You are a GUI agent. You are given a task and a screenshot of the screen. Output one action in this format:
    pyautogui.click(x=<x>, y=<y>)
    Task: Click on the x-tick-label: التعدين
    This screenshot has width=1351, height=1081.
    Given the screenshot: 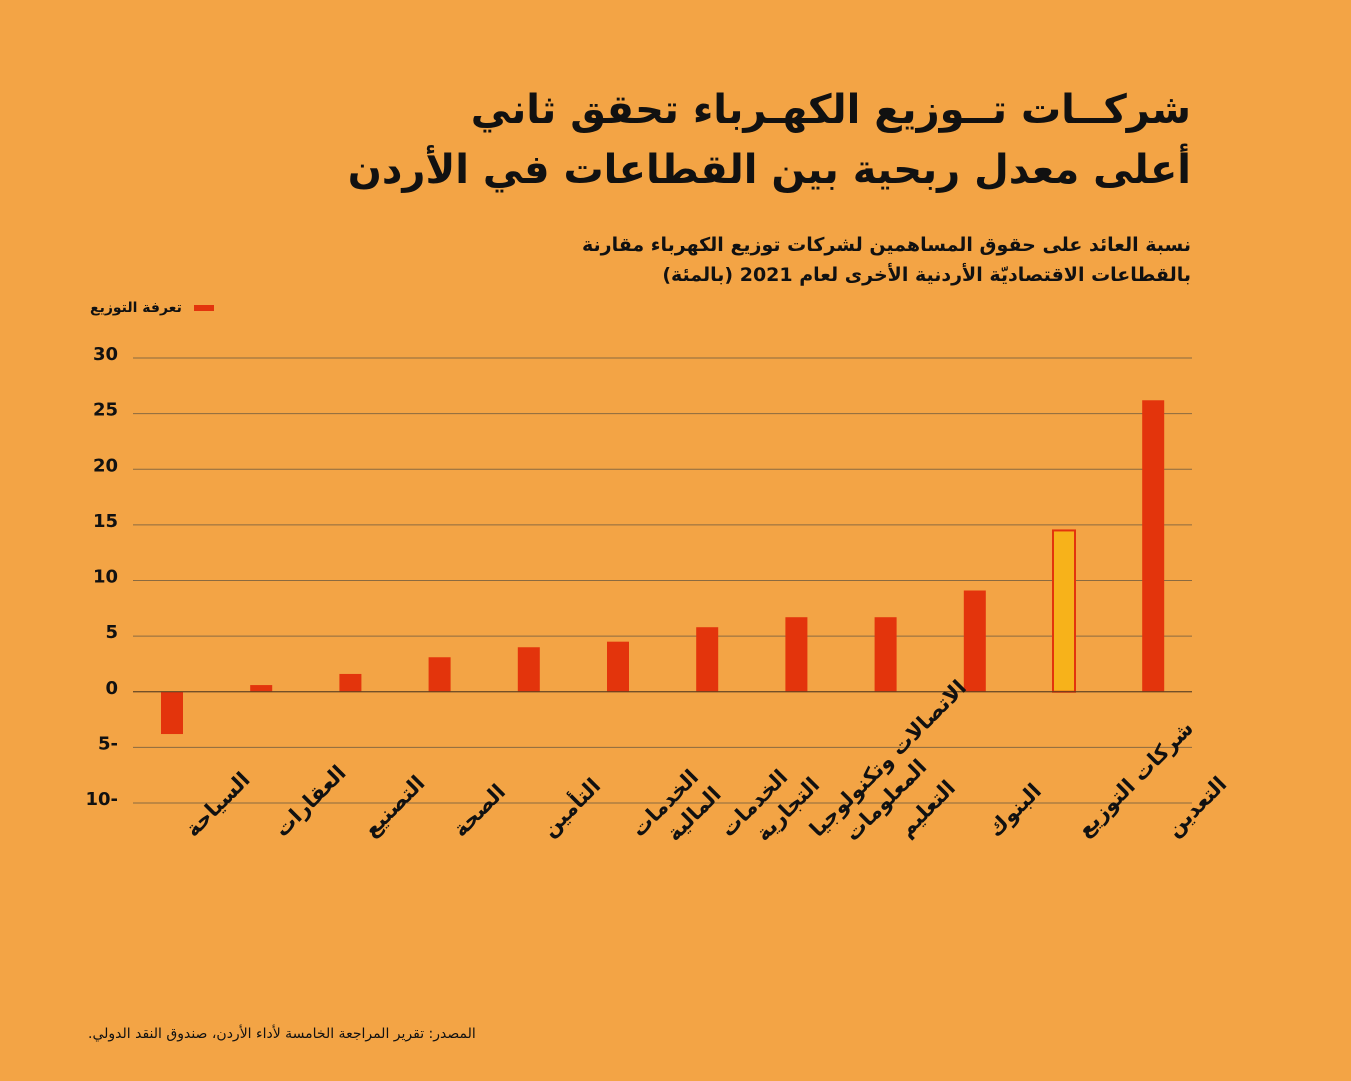 What is the action you would take?
    pyautogui.click(x=1197, y=807)
    